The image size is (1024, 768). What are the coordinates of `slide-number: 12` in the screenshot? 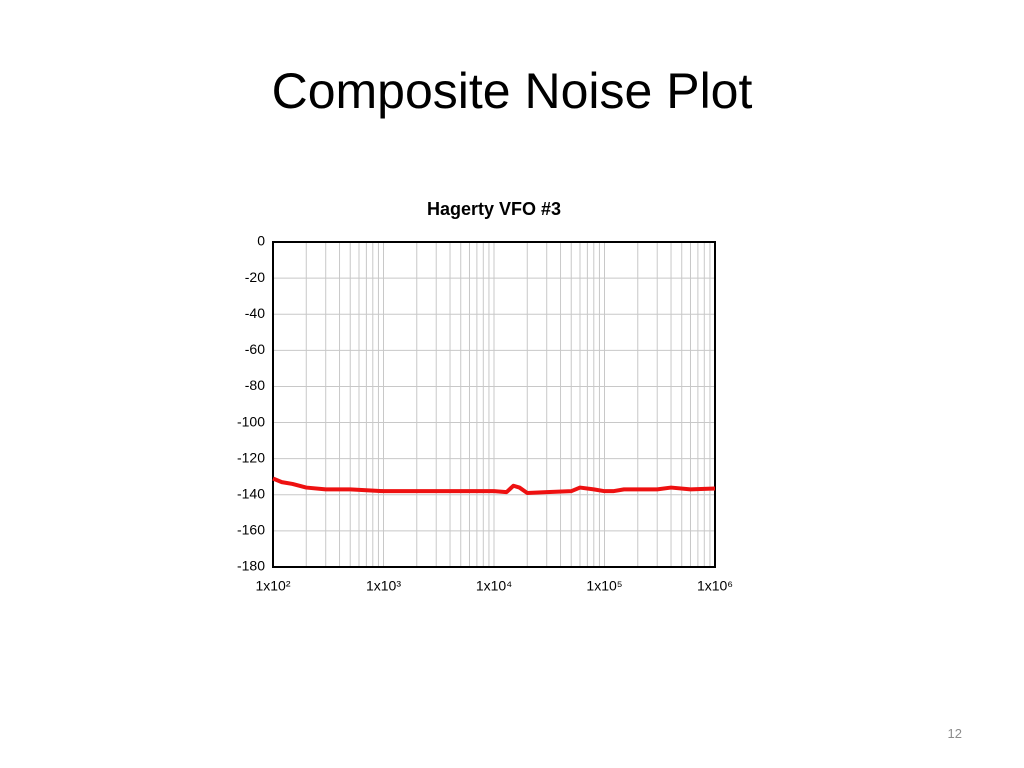 It's located at (954, 733).